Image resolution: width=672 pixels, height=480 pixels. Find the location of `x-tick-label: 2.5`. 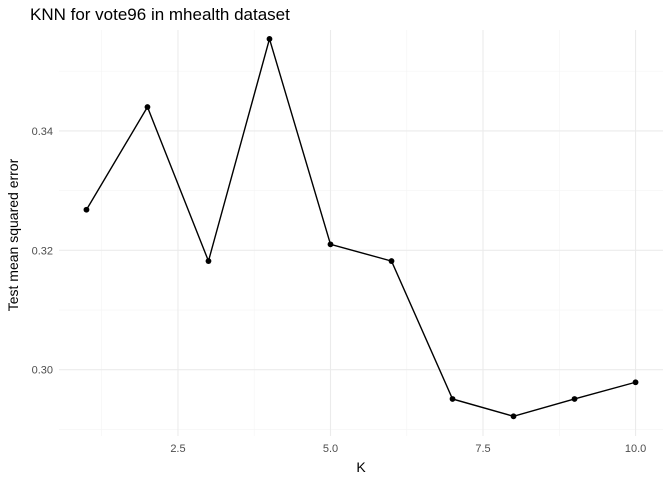

x-tick-label: 2.5 is located at coordinates (177, 449).